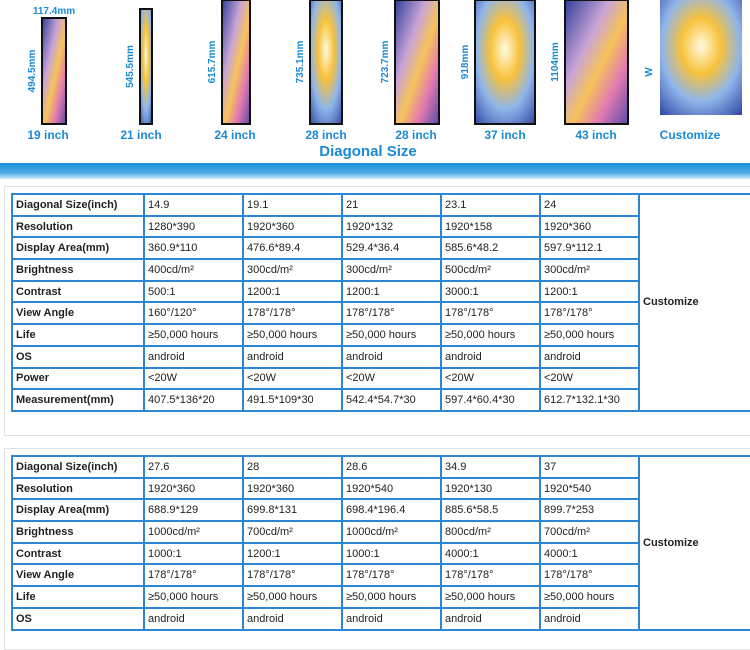  I want to click on spec-value: 885.6*58.5, so click(490, 510).